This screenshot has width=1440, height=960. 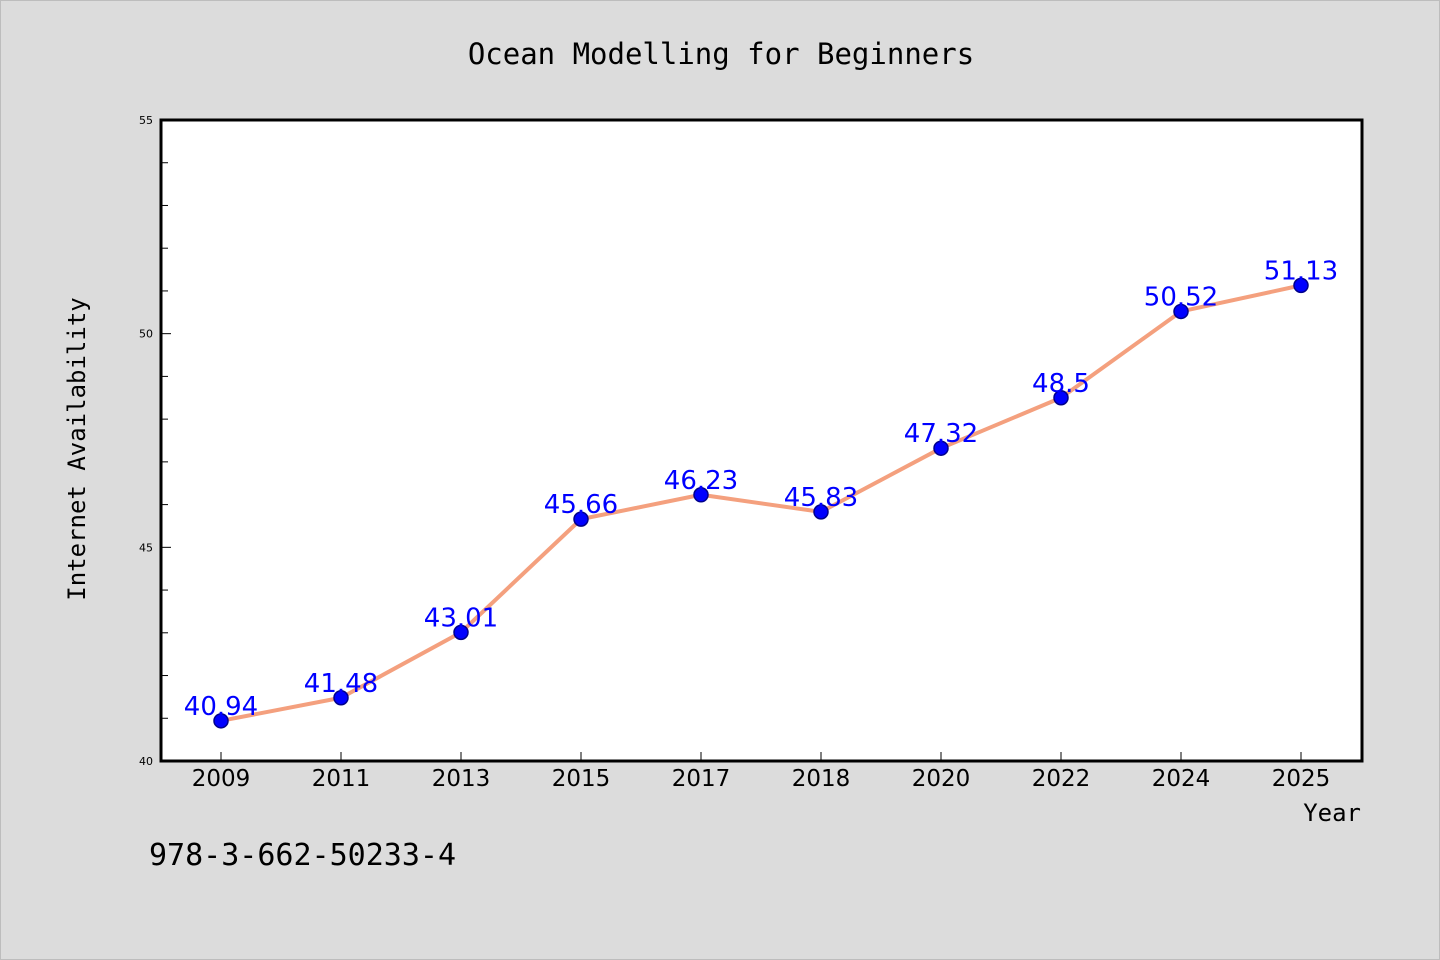 I want to click on y-axis-ticks: 40 45 50 55, so click(x=155, y=441).